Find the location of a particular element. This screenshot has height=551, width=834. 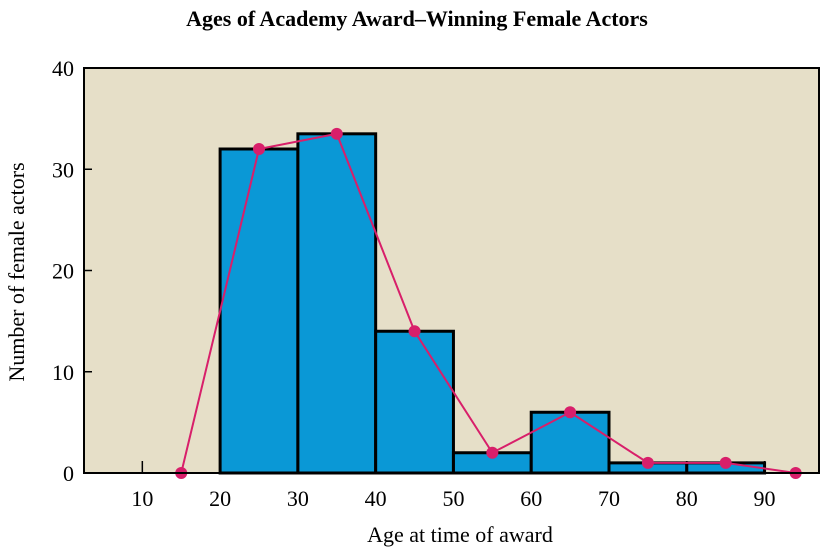

x-tick-label: 10 is located at coordinates (142, 498).